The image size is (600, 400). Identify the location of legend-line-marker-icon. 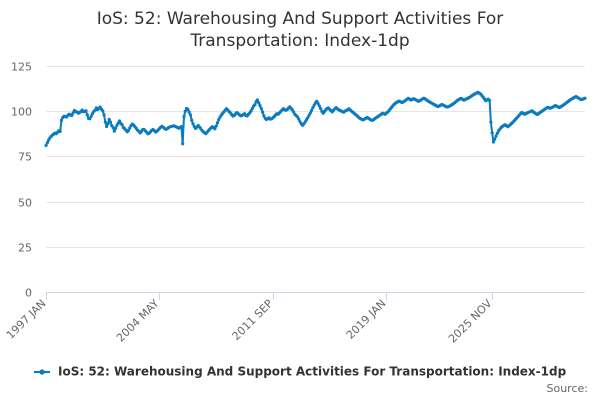
(41, 371).